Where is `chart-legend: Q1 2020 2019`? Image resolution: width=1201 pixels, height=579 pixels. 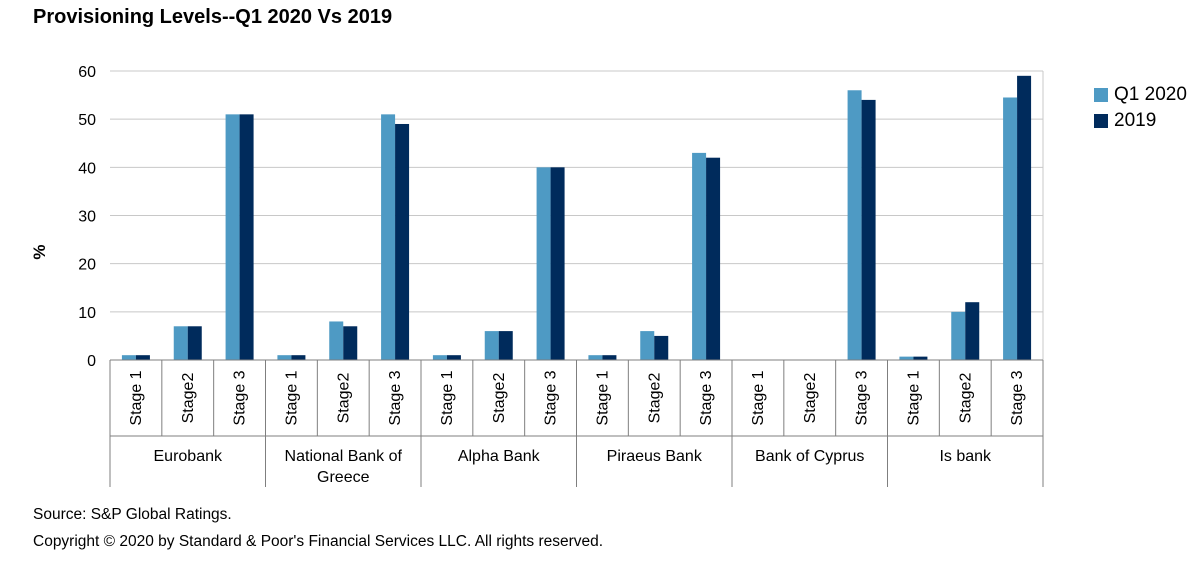
chart-legend: Q1 2020 2019 is located at coordinates (1140, 108).